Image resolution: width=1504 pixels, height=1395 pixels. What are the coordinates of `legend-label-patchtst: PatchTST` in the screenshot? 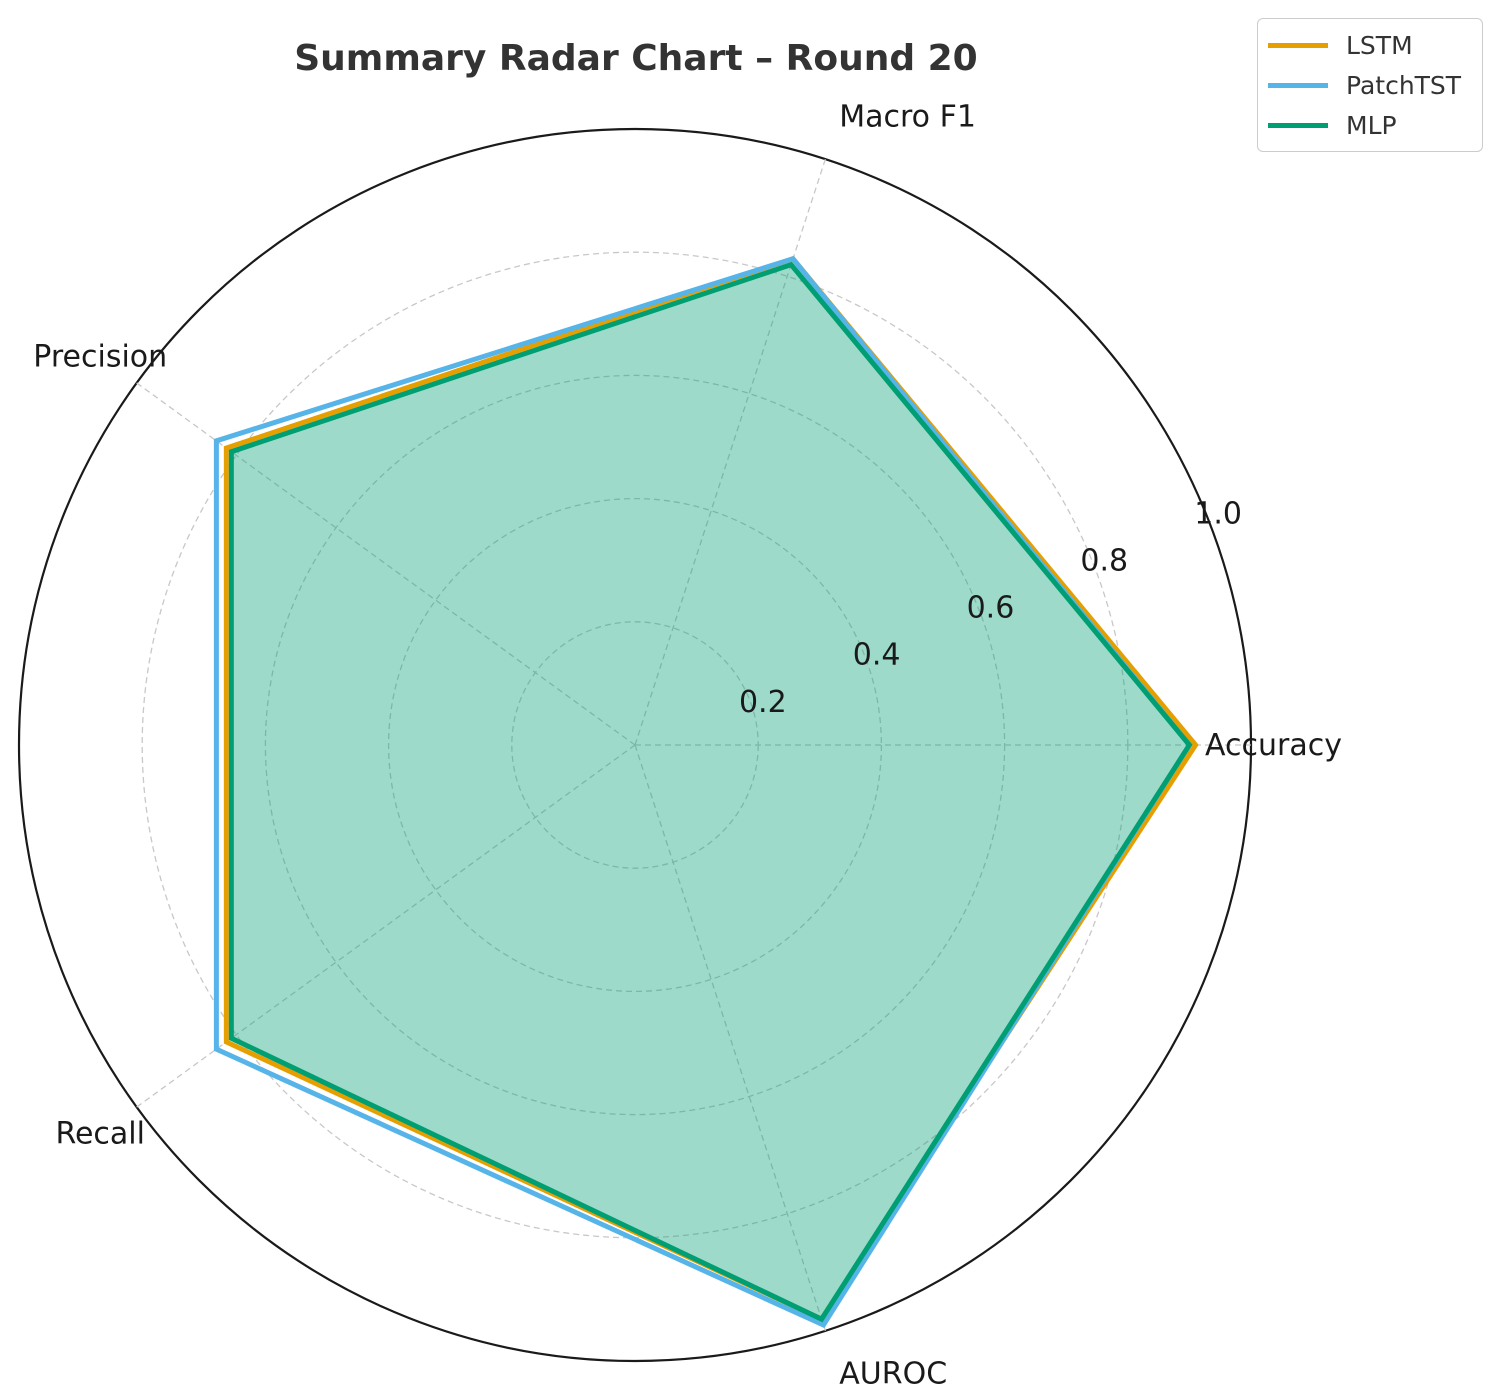 It's located at (1404, 85).